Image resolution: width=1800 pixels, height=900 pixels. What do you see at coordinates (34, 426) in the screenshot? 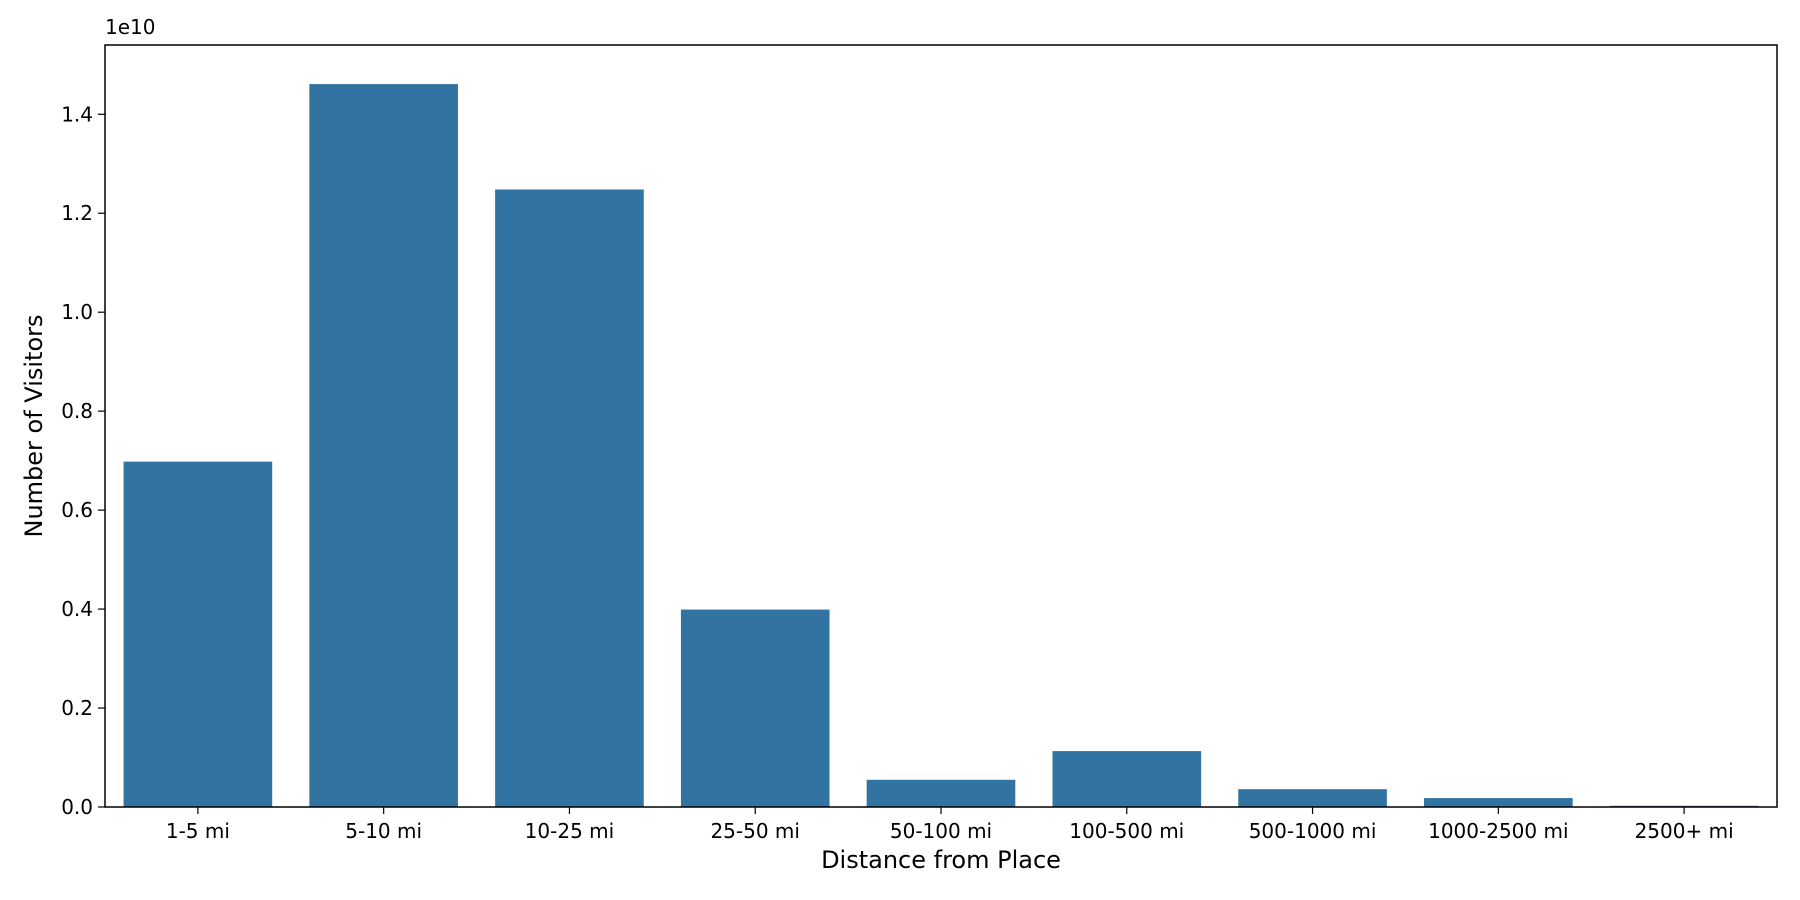
I see `y-axis-label: Number of Visitors` at bounding box center [34, 426].